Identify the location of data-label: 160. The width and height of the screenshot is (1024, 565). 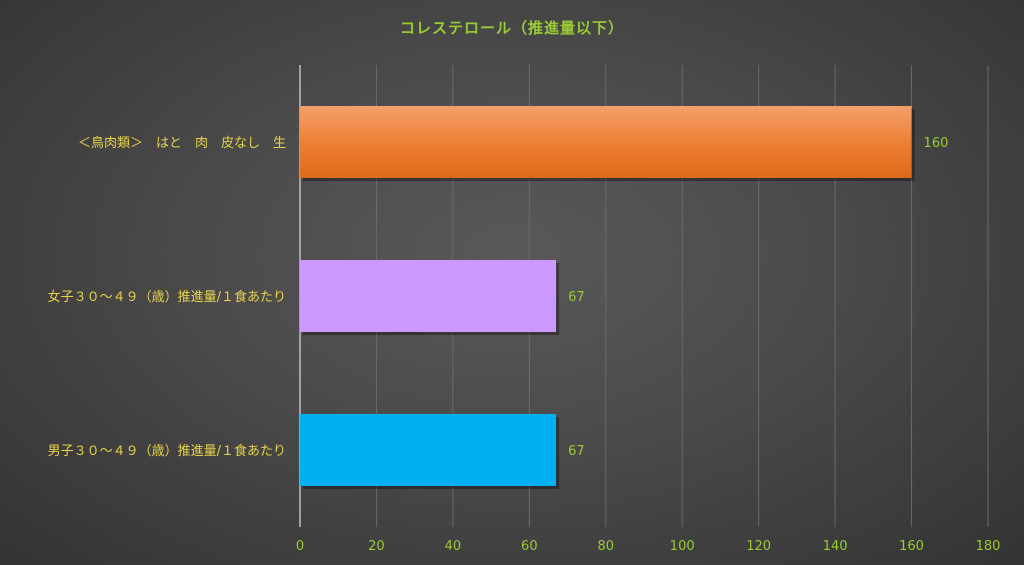
(936, 143).